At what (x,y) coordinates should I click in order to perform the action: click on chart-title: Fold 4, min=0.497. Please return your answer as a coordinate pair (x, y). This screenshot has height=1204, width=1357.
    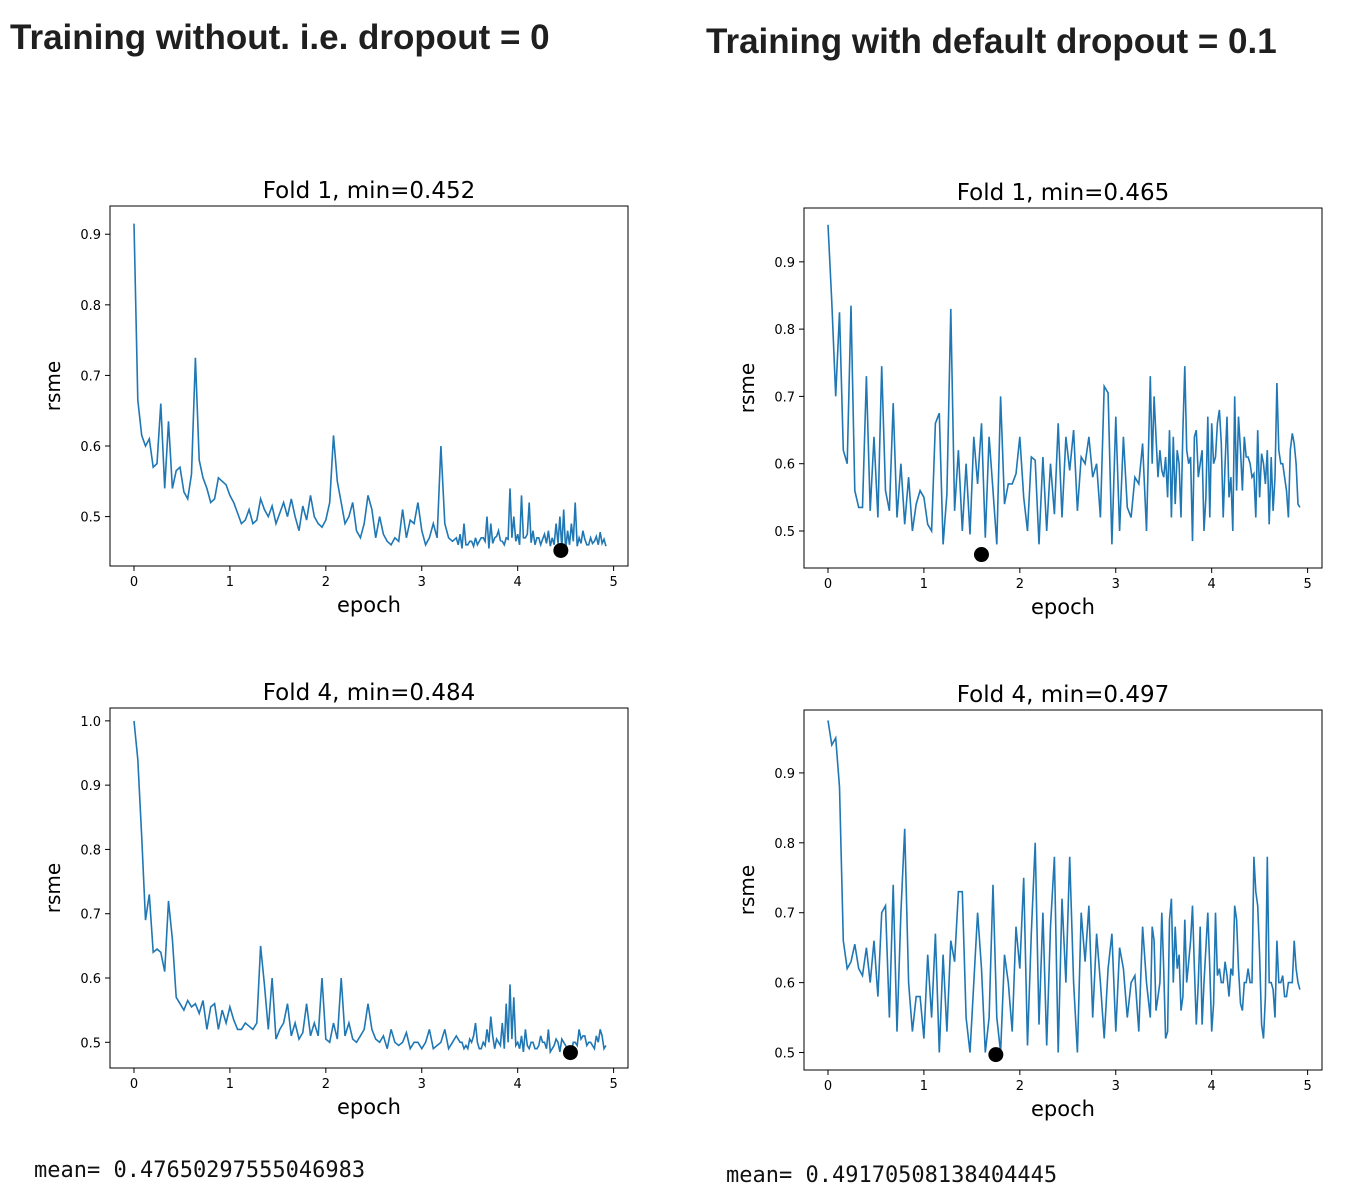
    Looking at the image, I should click on (1063, 695).